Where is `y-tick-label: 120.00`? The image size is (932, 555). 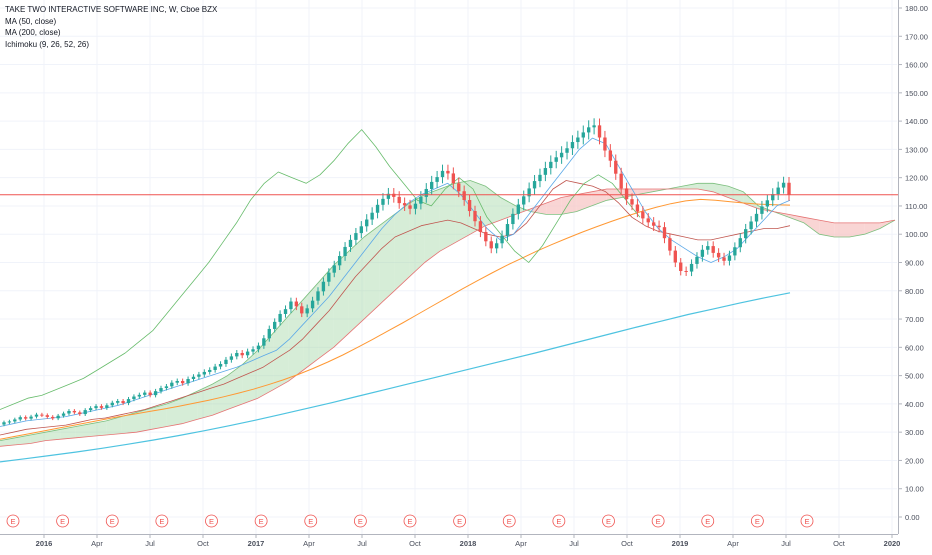
y-tick-label: 120.00 is located at coordinates (916, 178).